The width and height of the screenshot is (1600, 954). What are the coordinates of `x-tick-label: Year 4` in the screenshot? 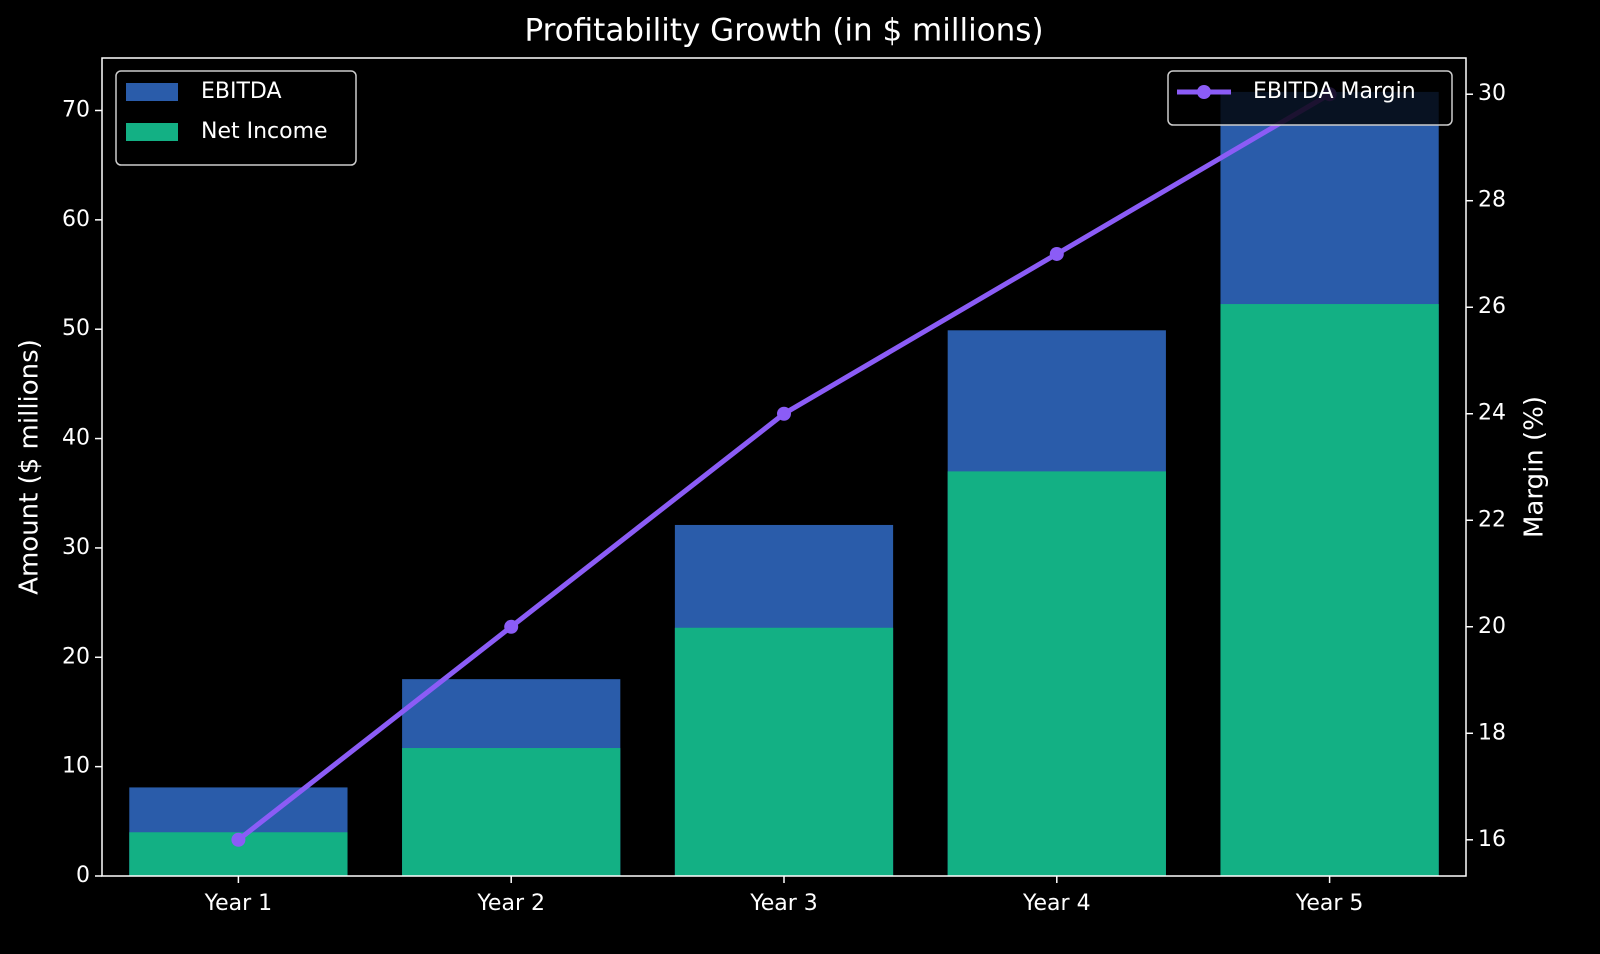 It's located at (1056, 903).